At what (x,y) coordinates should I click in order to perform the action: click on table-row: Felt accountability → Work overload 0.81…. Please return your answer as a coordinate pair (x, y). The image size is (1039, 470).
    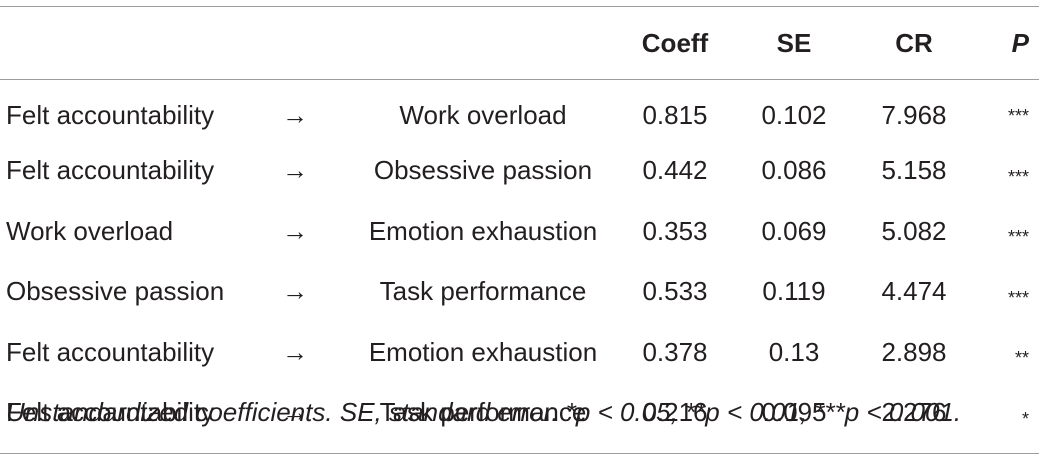
    Looking at the image, I should click on (519, 110).